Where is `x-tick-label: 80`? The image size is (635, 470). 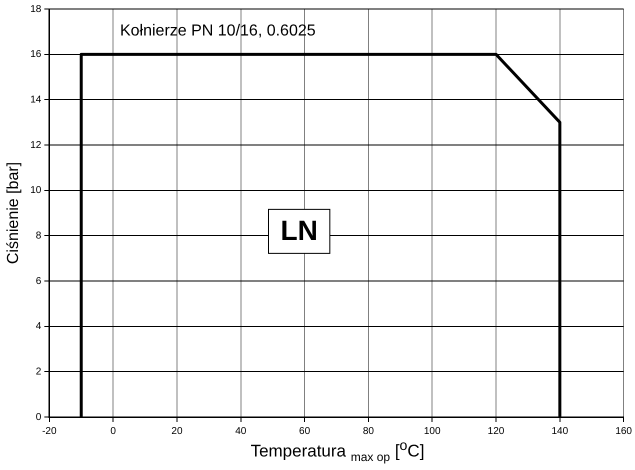
x-tick-label: 80 is located at coordinates (368, 431).